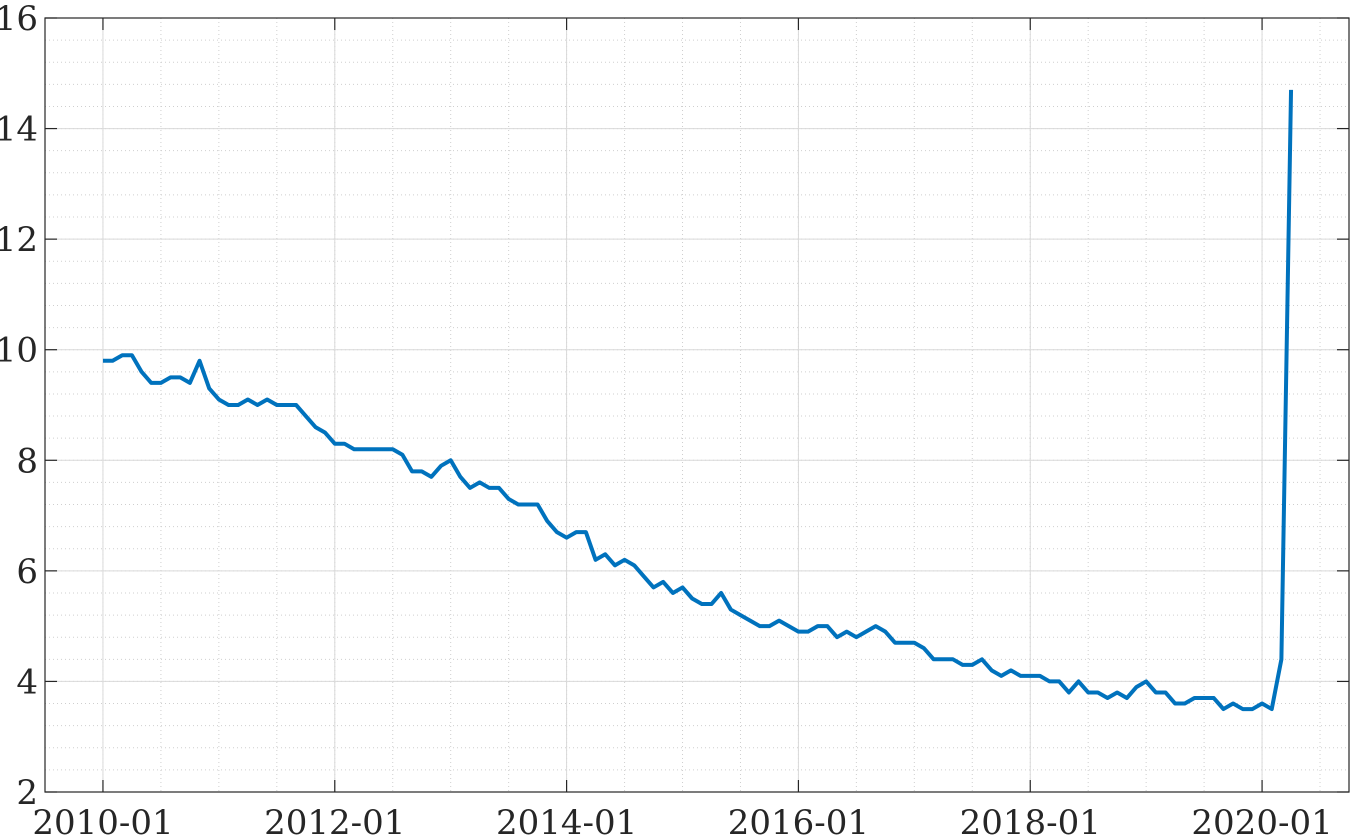 The image size is (1352, 838). What do you see at coordinates (566, 820) in the screenshot?
I see `x-tick-label: 2014-01` at bounding box center [566, 820].